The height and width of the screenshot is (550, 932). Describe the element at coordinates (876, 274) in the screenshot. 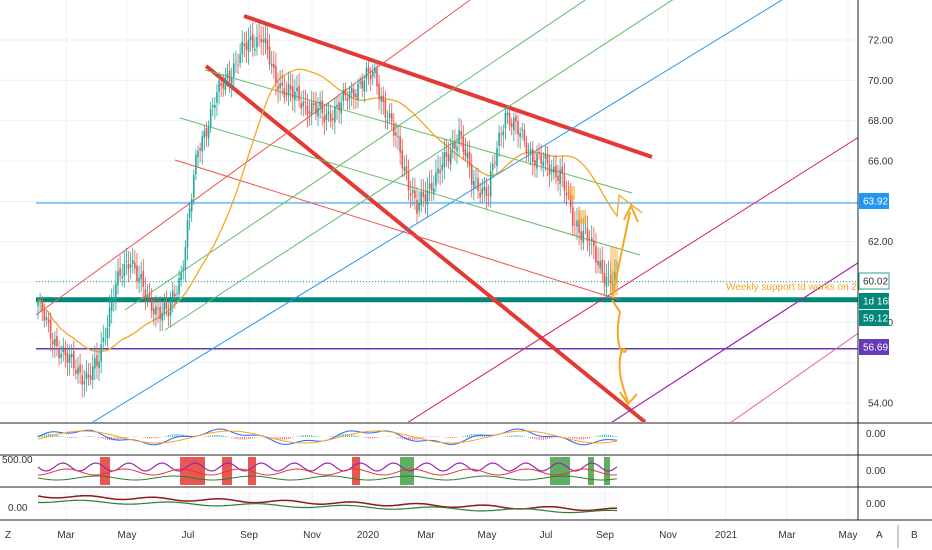

I see `price-tags: 63.92 60.02 1d 16h 59.12 56.69` at that location.